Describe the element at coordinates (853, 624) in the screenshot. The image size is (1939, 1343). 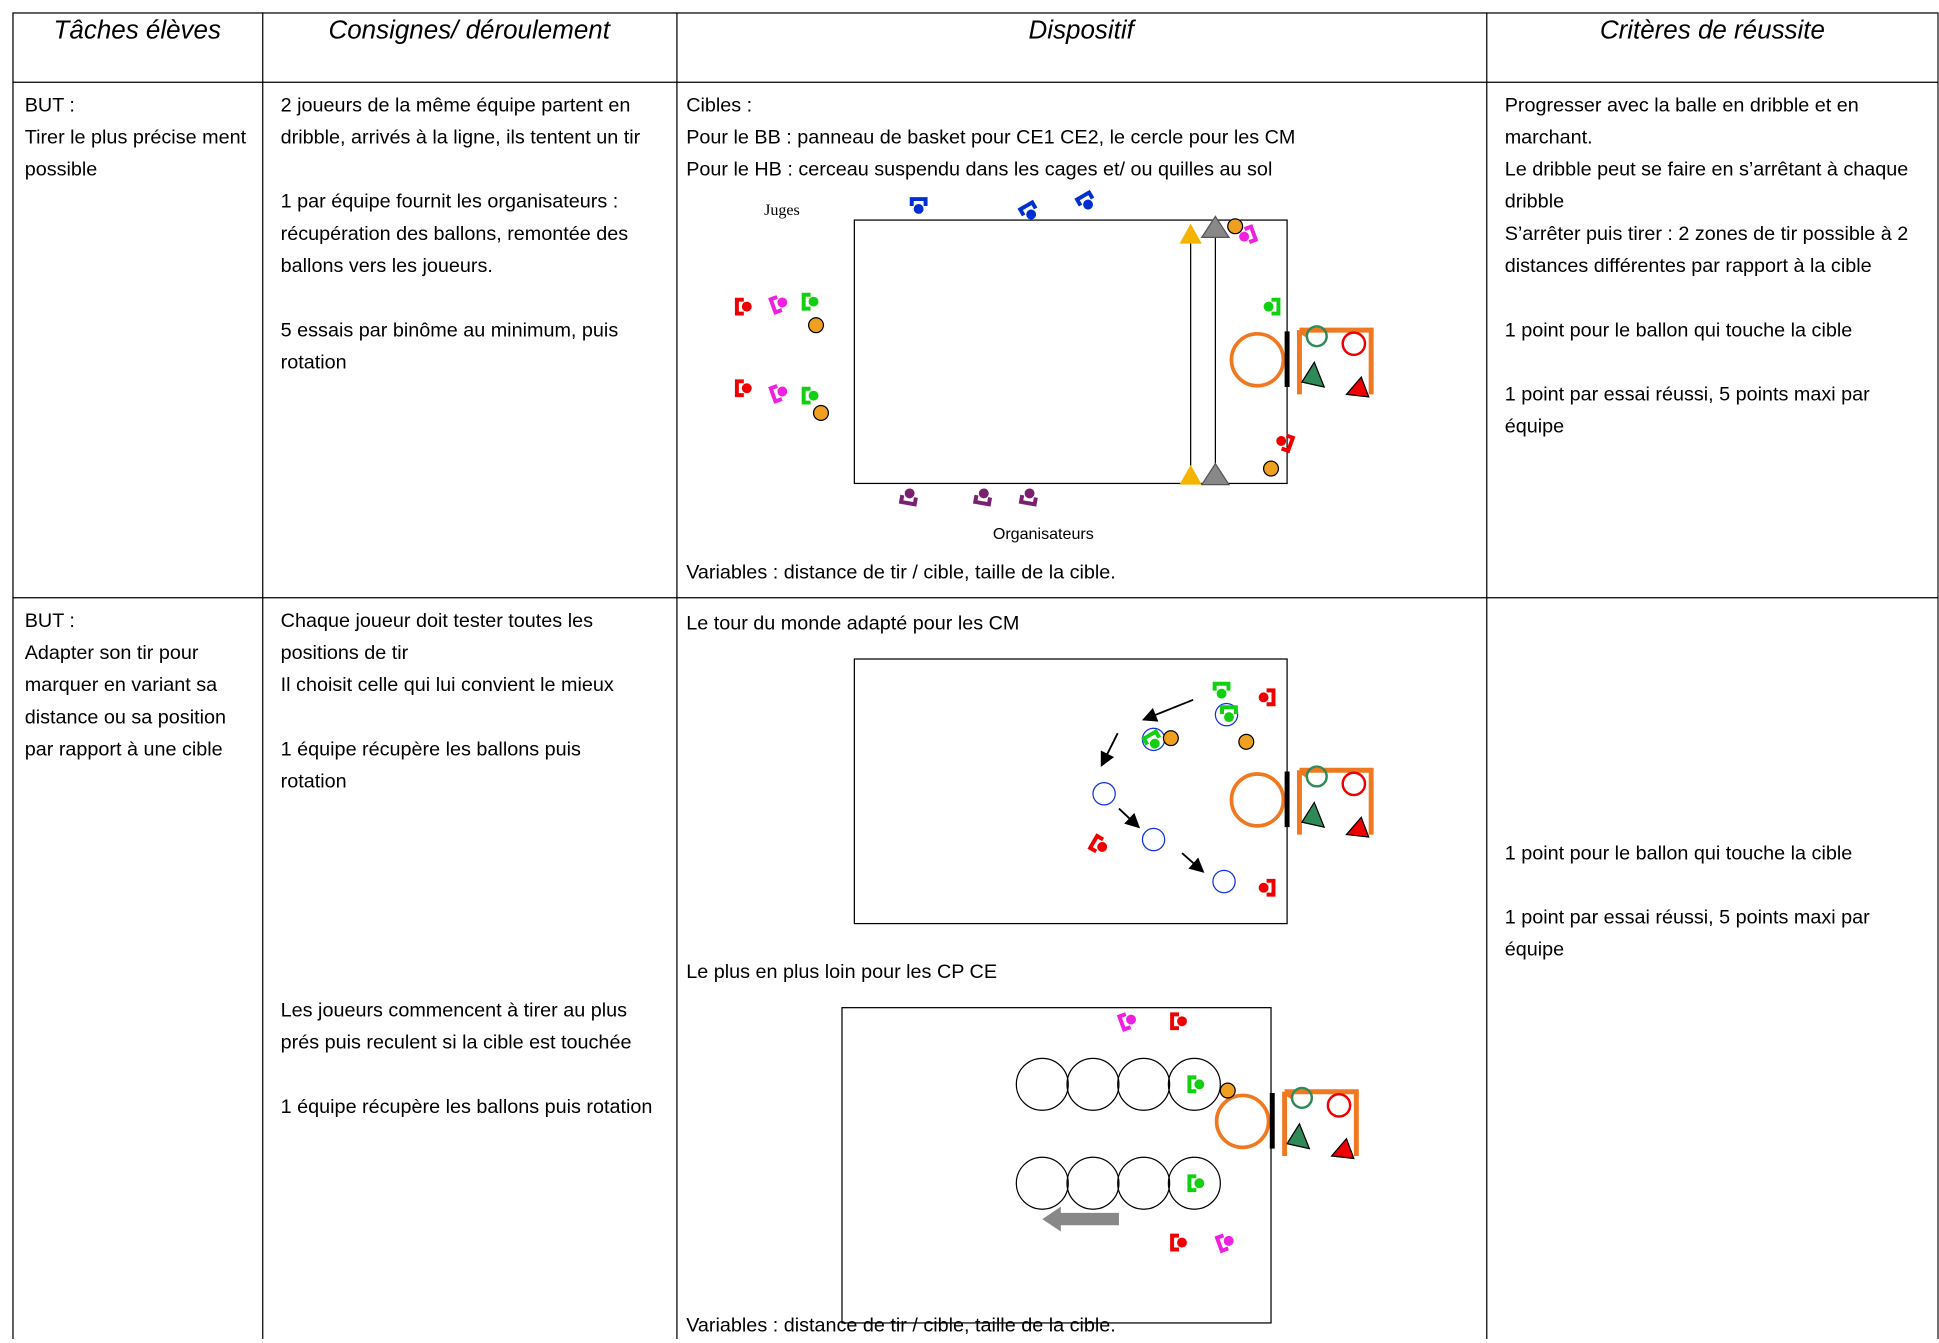
I see `text-line: Le tour du monde adapté pour les CM` at that location.